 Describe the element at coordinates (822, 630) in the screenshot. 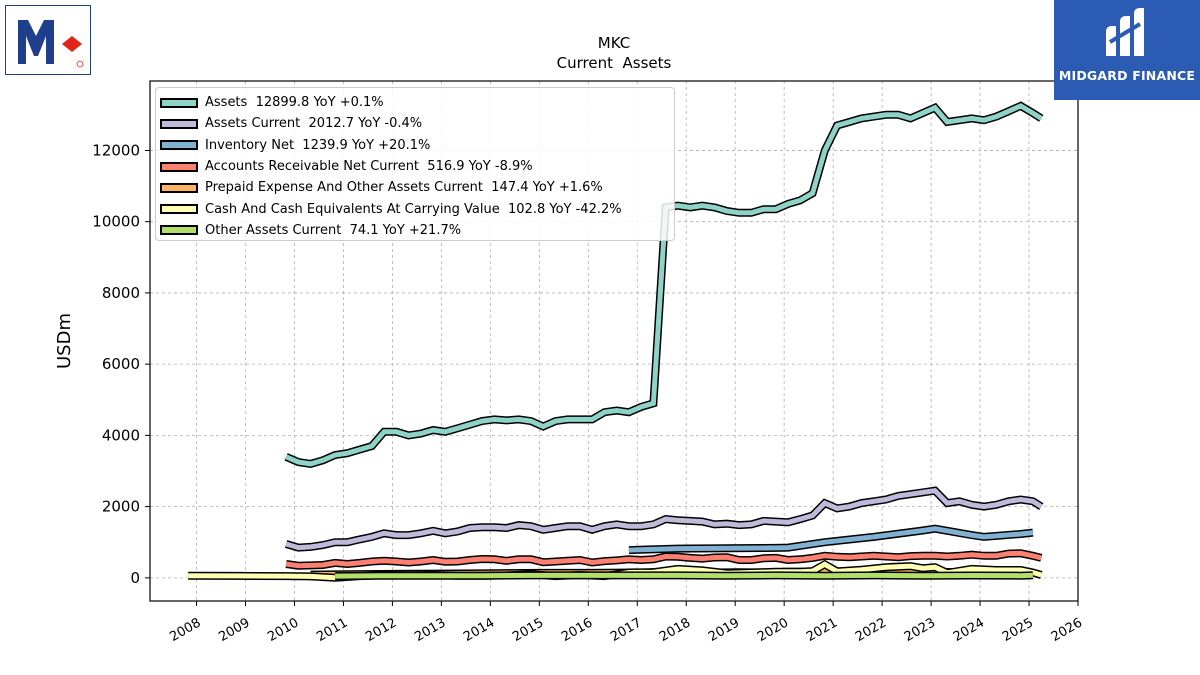

I see `x-tick-label: 2021` at that location.